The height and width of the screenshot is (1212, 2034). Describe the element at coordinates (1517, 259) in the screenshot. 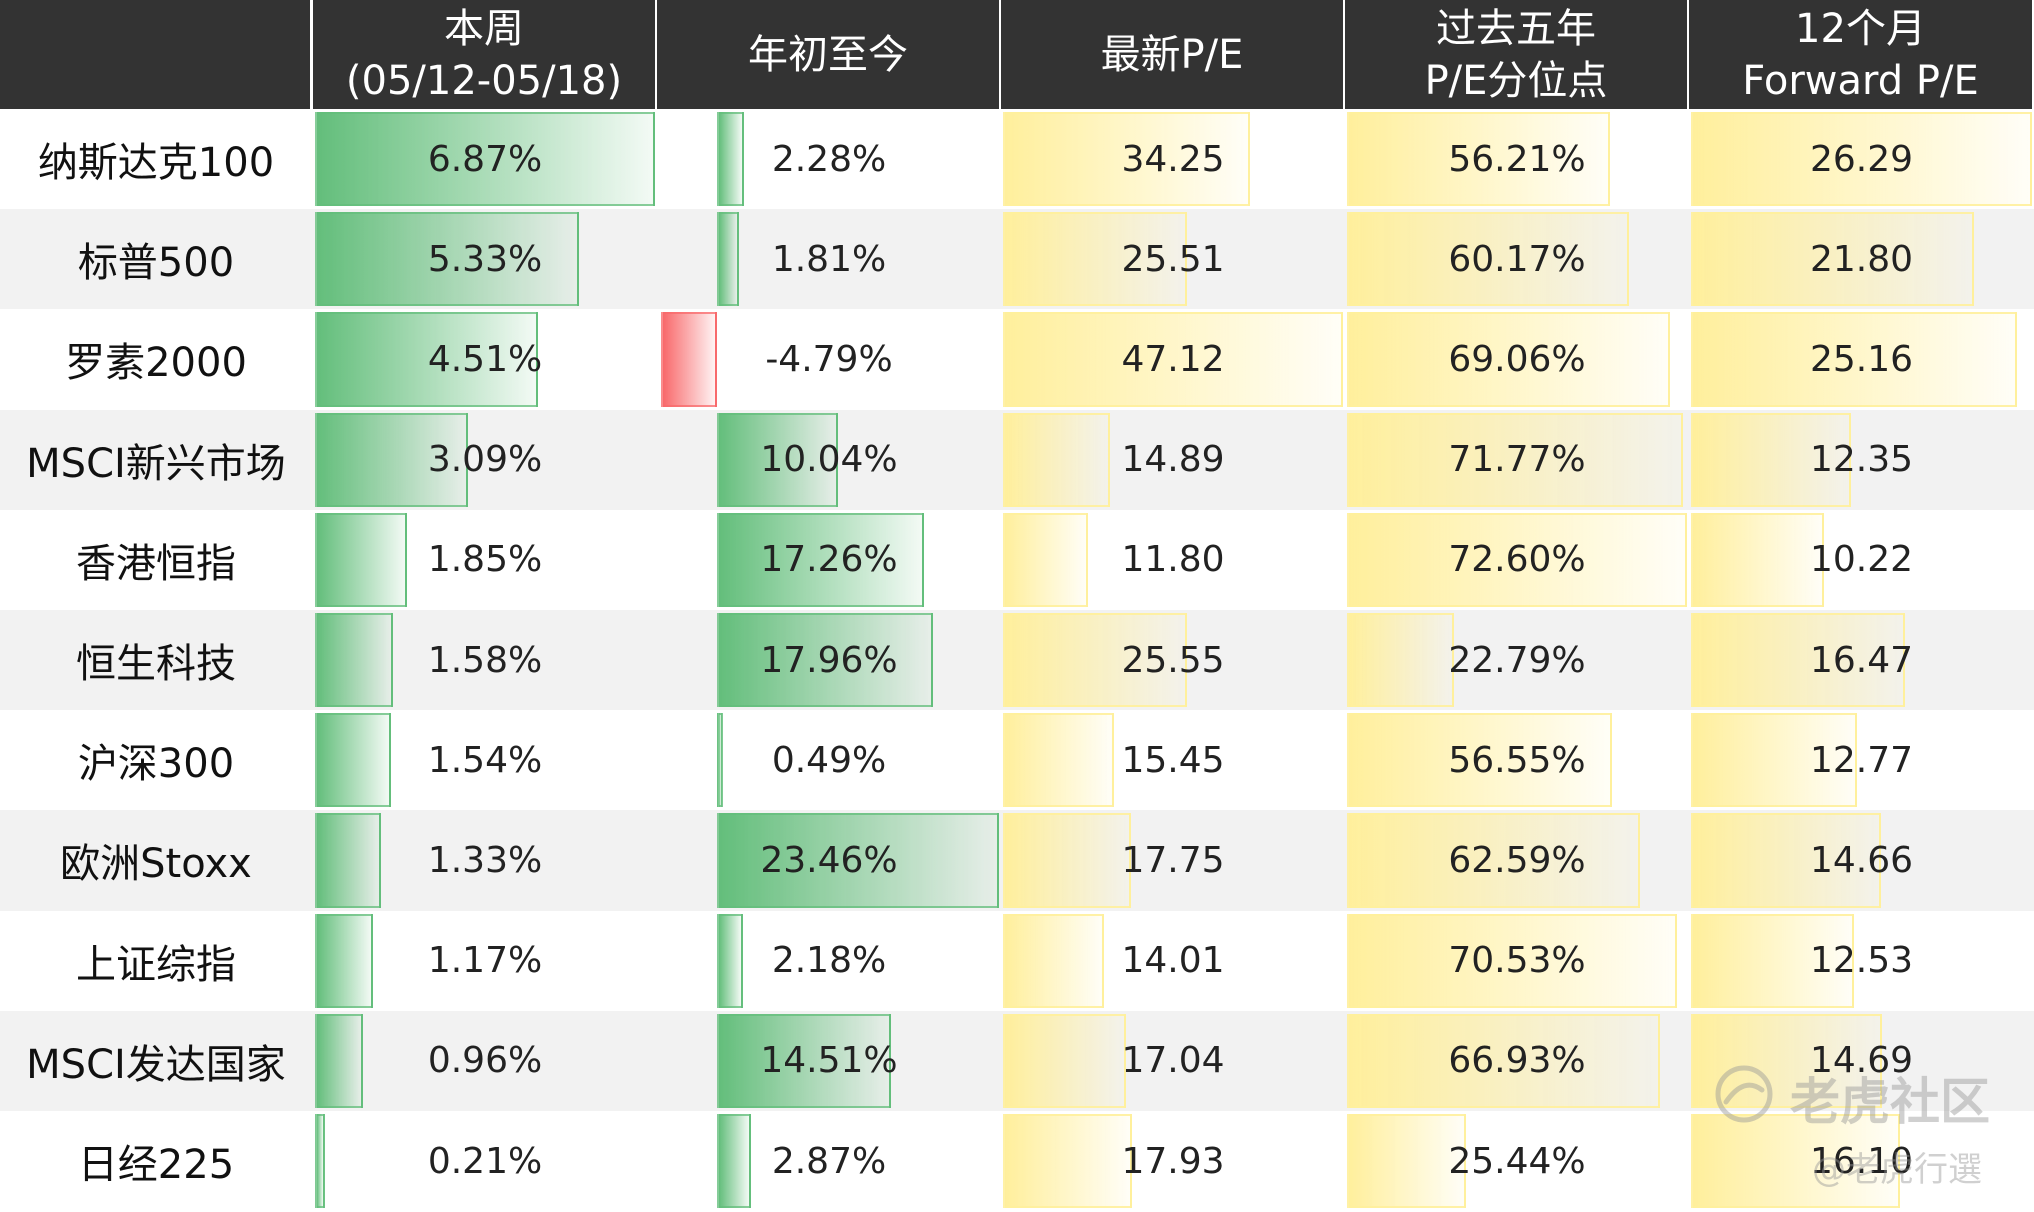

I see `data-value-pct5y: 60.17%` at that location.